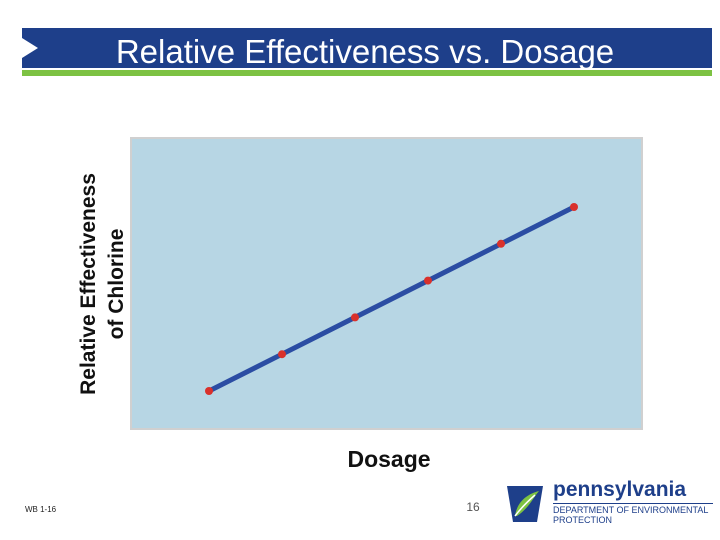 This screenshot has height=540, width=720. I want to click on slide-title: Relative Effectiveness vs. Dosage, so click(365, 51).